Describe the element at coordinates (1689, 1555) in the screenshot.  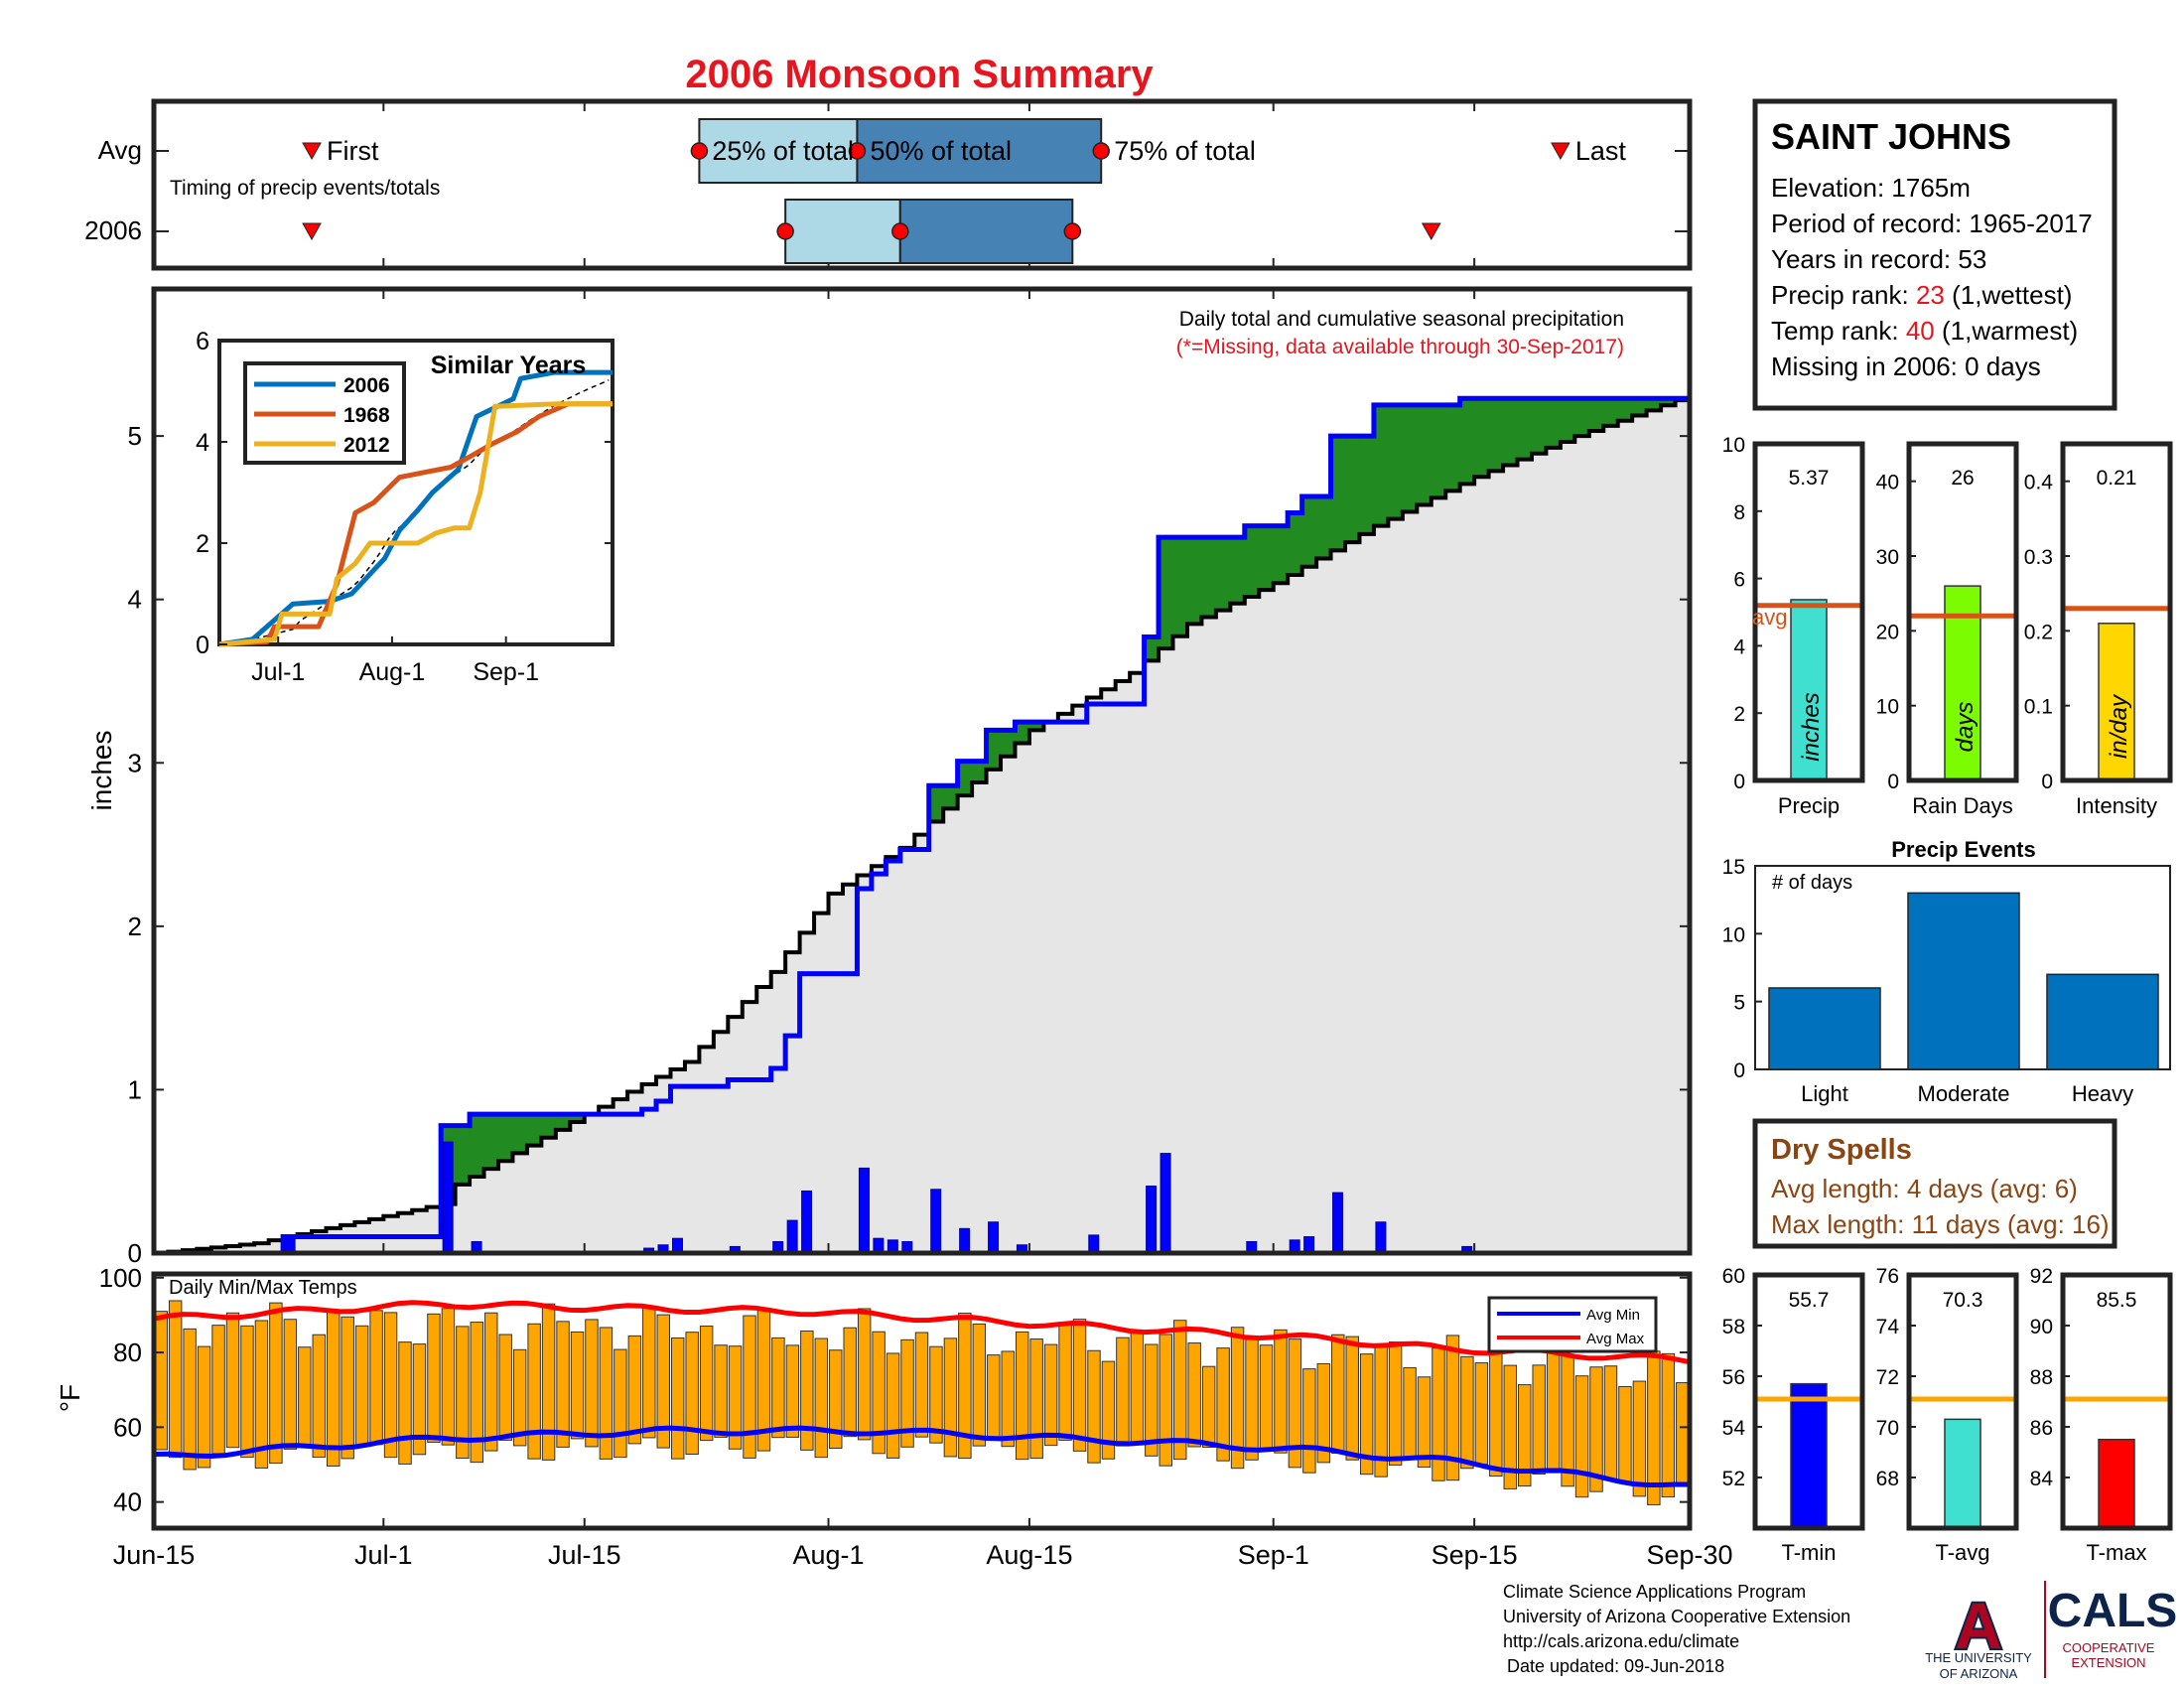
I see `x-tick-label: Sep-30` at that location.